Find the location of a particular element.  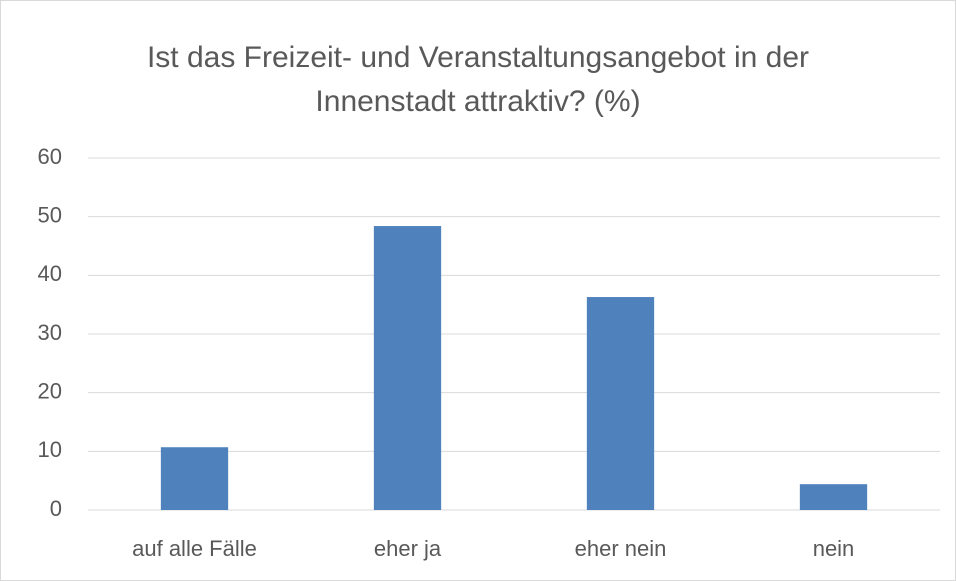

y-tick-label: 10 is located at coordinates (50, 449).